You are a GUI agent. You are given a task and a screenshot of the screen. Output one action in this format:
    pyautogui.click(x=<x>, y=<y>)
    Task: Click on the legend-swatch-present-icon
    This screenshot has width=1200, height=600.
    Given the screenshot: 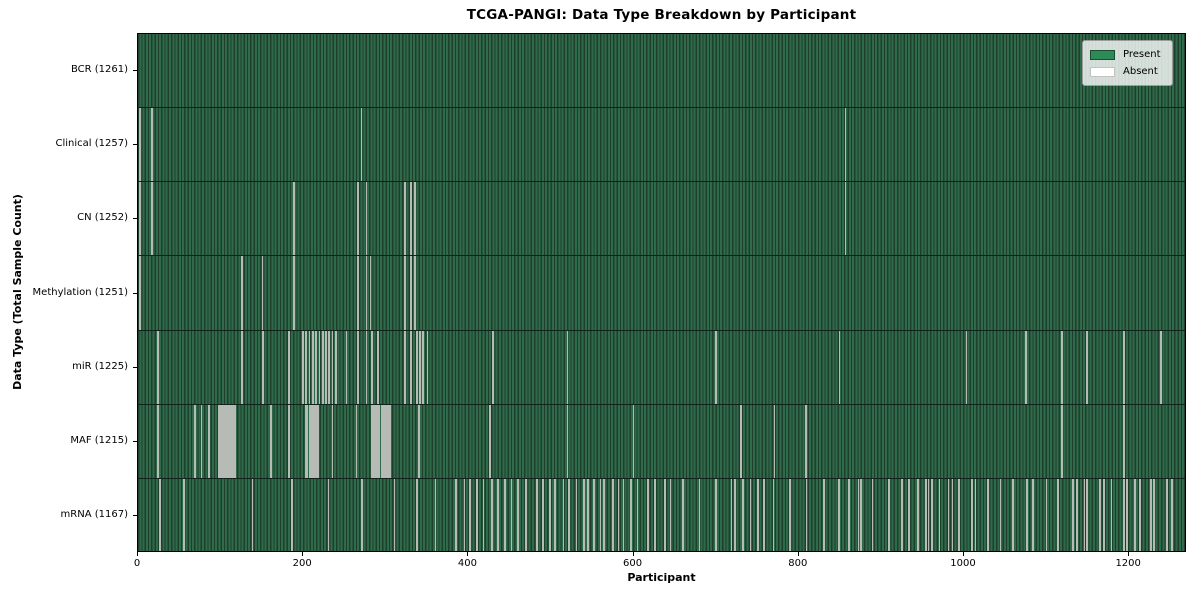 What is the action you would take?
    pyautogui.click(x=1102, y=54)
    